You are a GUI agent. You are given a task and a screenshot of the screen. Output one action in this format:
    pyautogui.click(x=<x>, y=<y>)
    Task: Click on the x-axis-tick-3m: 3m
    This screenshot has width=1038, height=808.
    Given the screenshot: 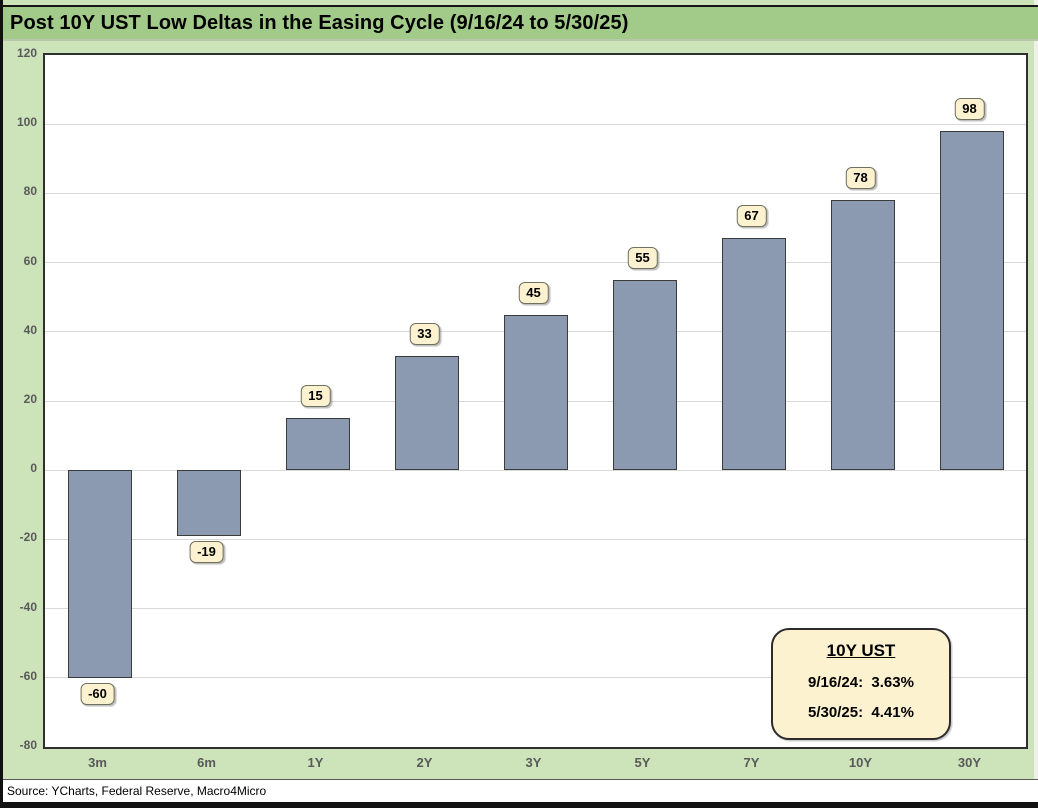 What is the action you would take?
    pyautogui.click(x=97, y=762)
    